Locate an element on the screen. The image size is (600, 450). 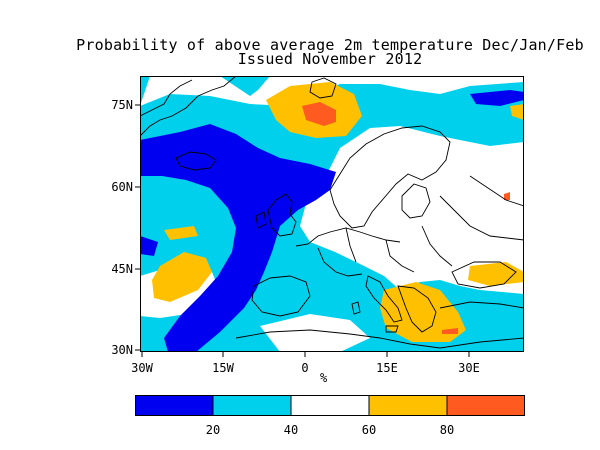
band-60-80-greece-turkey is located at coordinates (423, 312).